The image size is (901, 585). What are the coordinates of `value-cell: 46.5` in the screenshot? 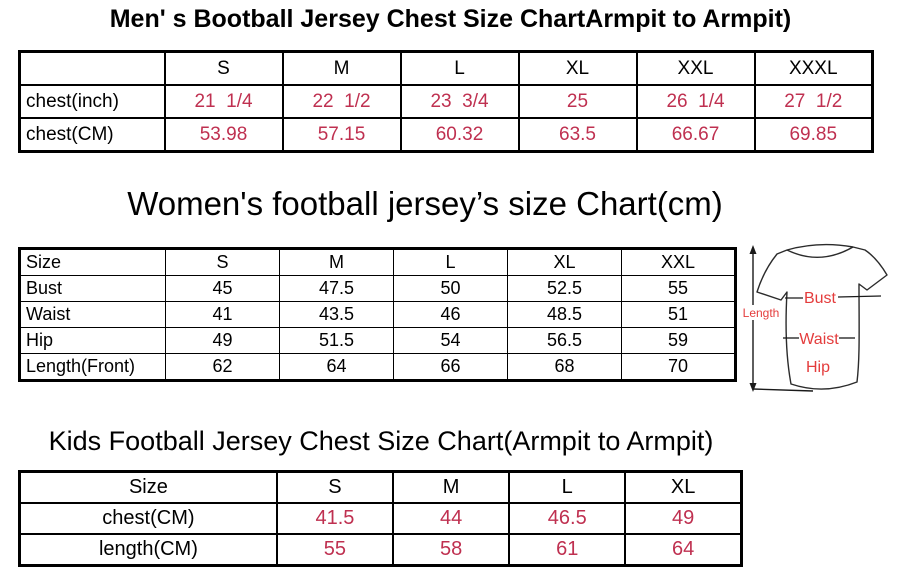 It's located at (567, 518).